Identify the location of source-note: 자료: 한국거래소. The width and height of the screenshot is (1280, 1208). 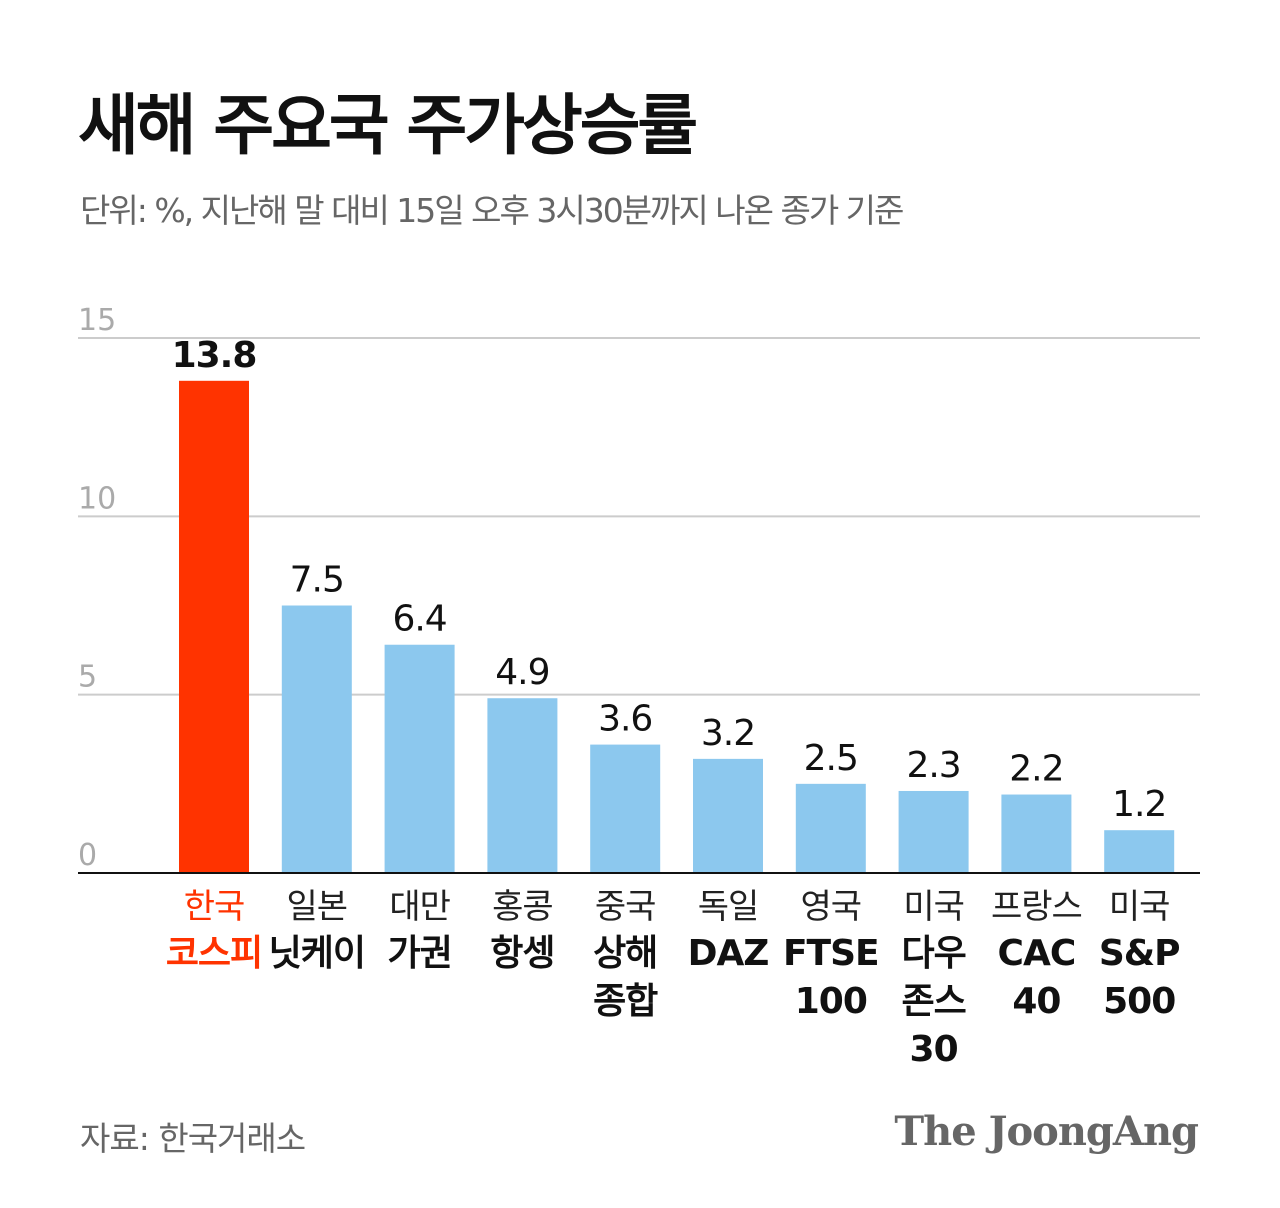
(193, 1138).